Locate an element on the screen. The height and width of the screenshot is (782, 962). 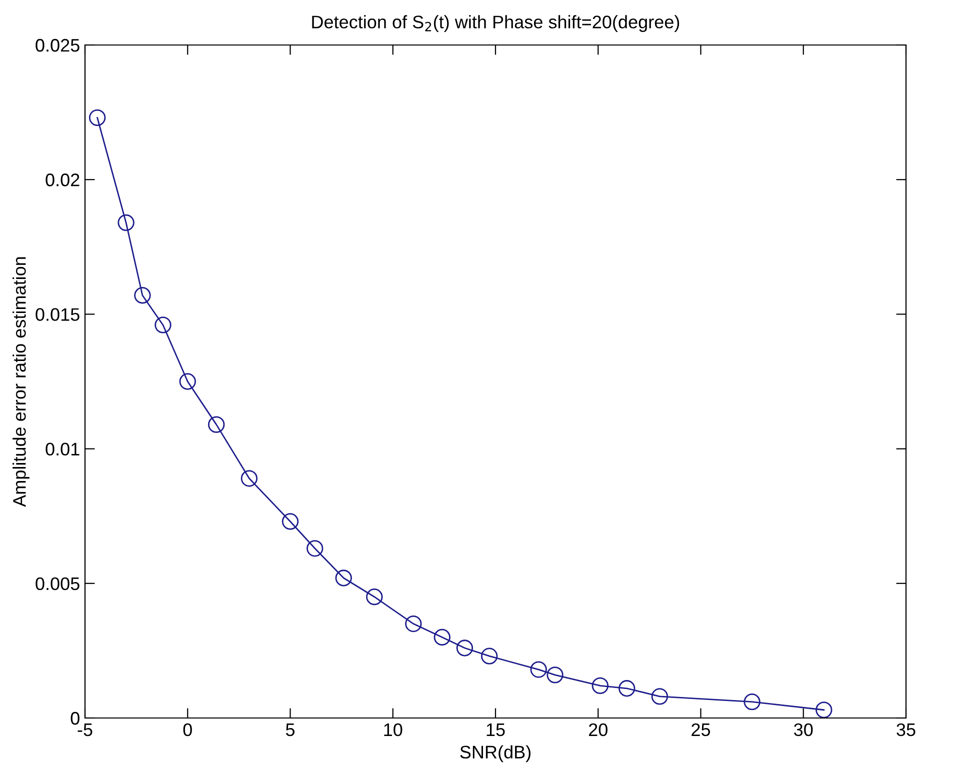
x-tick-label: 10 is located at coordinates (393, 729).